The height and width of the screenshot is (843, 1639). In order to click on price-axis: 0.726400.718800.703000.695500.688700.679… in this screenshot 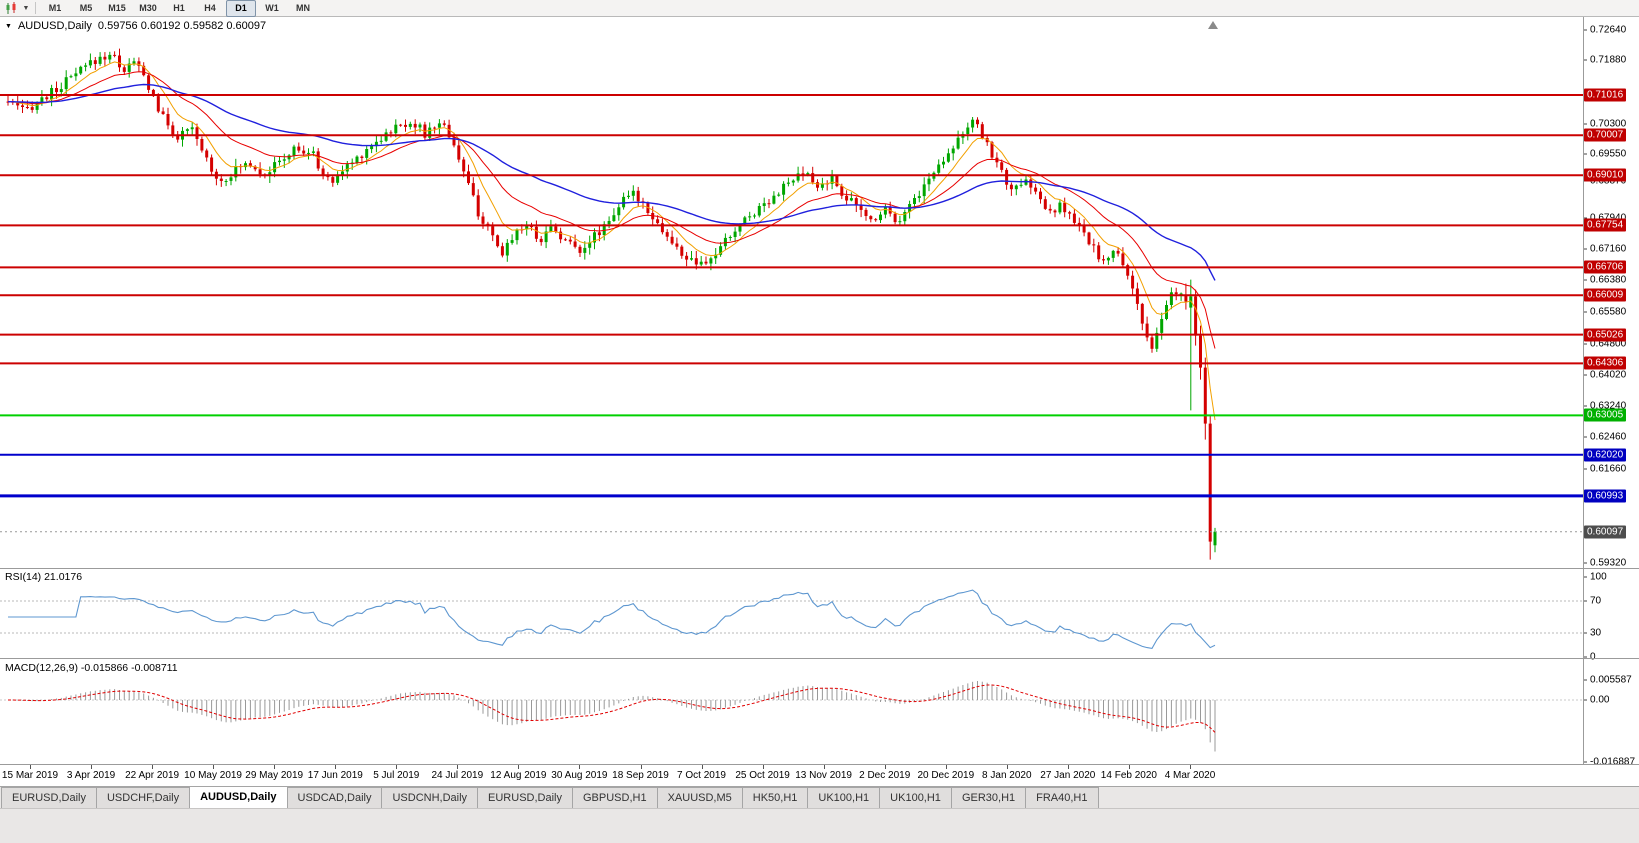, I will do `click(1611, 401)`.